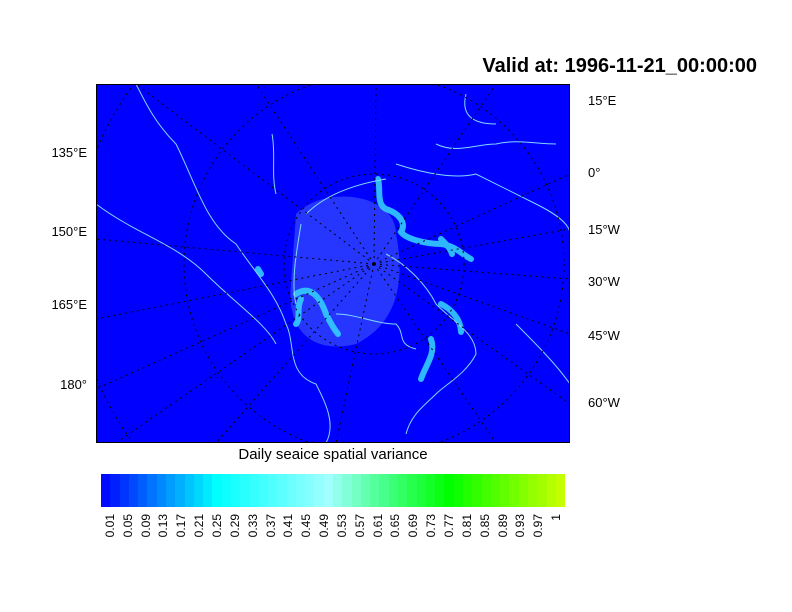  Describe the element at coordinates (484, 526) in the screenshot. I see `colorbar-tick-label: 0.85` at that location.